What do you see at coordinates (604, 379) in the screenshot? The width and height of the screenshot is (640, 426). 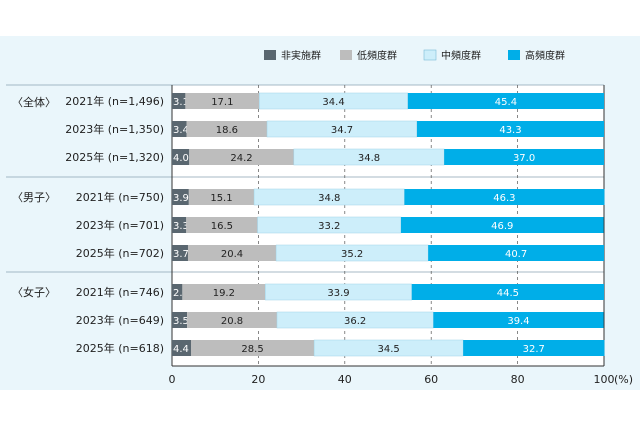 I see `x-tick-label-100: 100` at bounding box center [604, 379].